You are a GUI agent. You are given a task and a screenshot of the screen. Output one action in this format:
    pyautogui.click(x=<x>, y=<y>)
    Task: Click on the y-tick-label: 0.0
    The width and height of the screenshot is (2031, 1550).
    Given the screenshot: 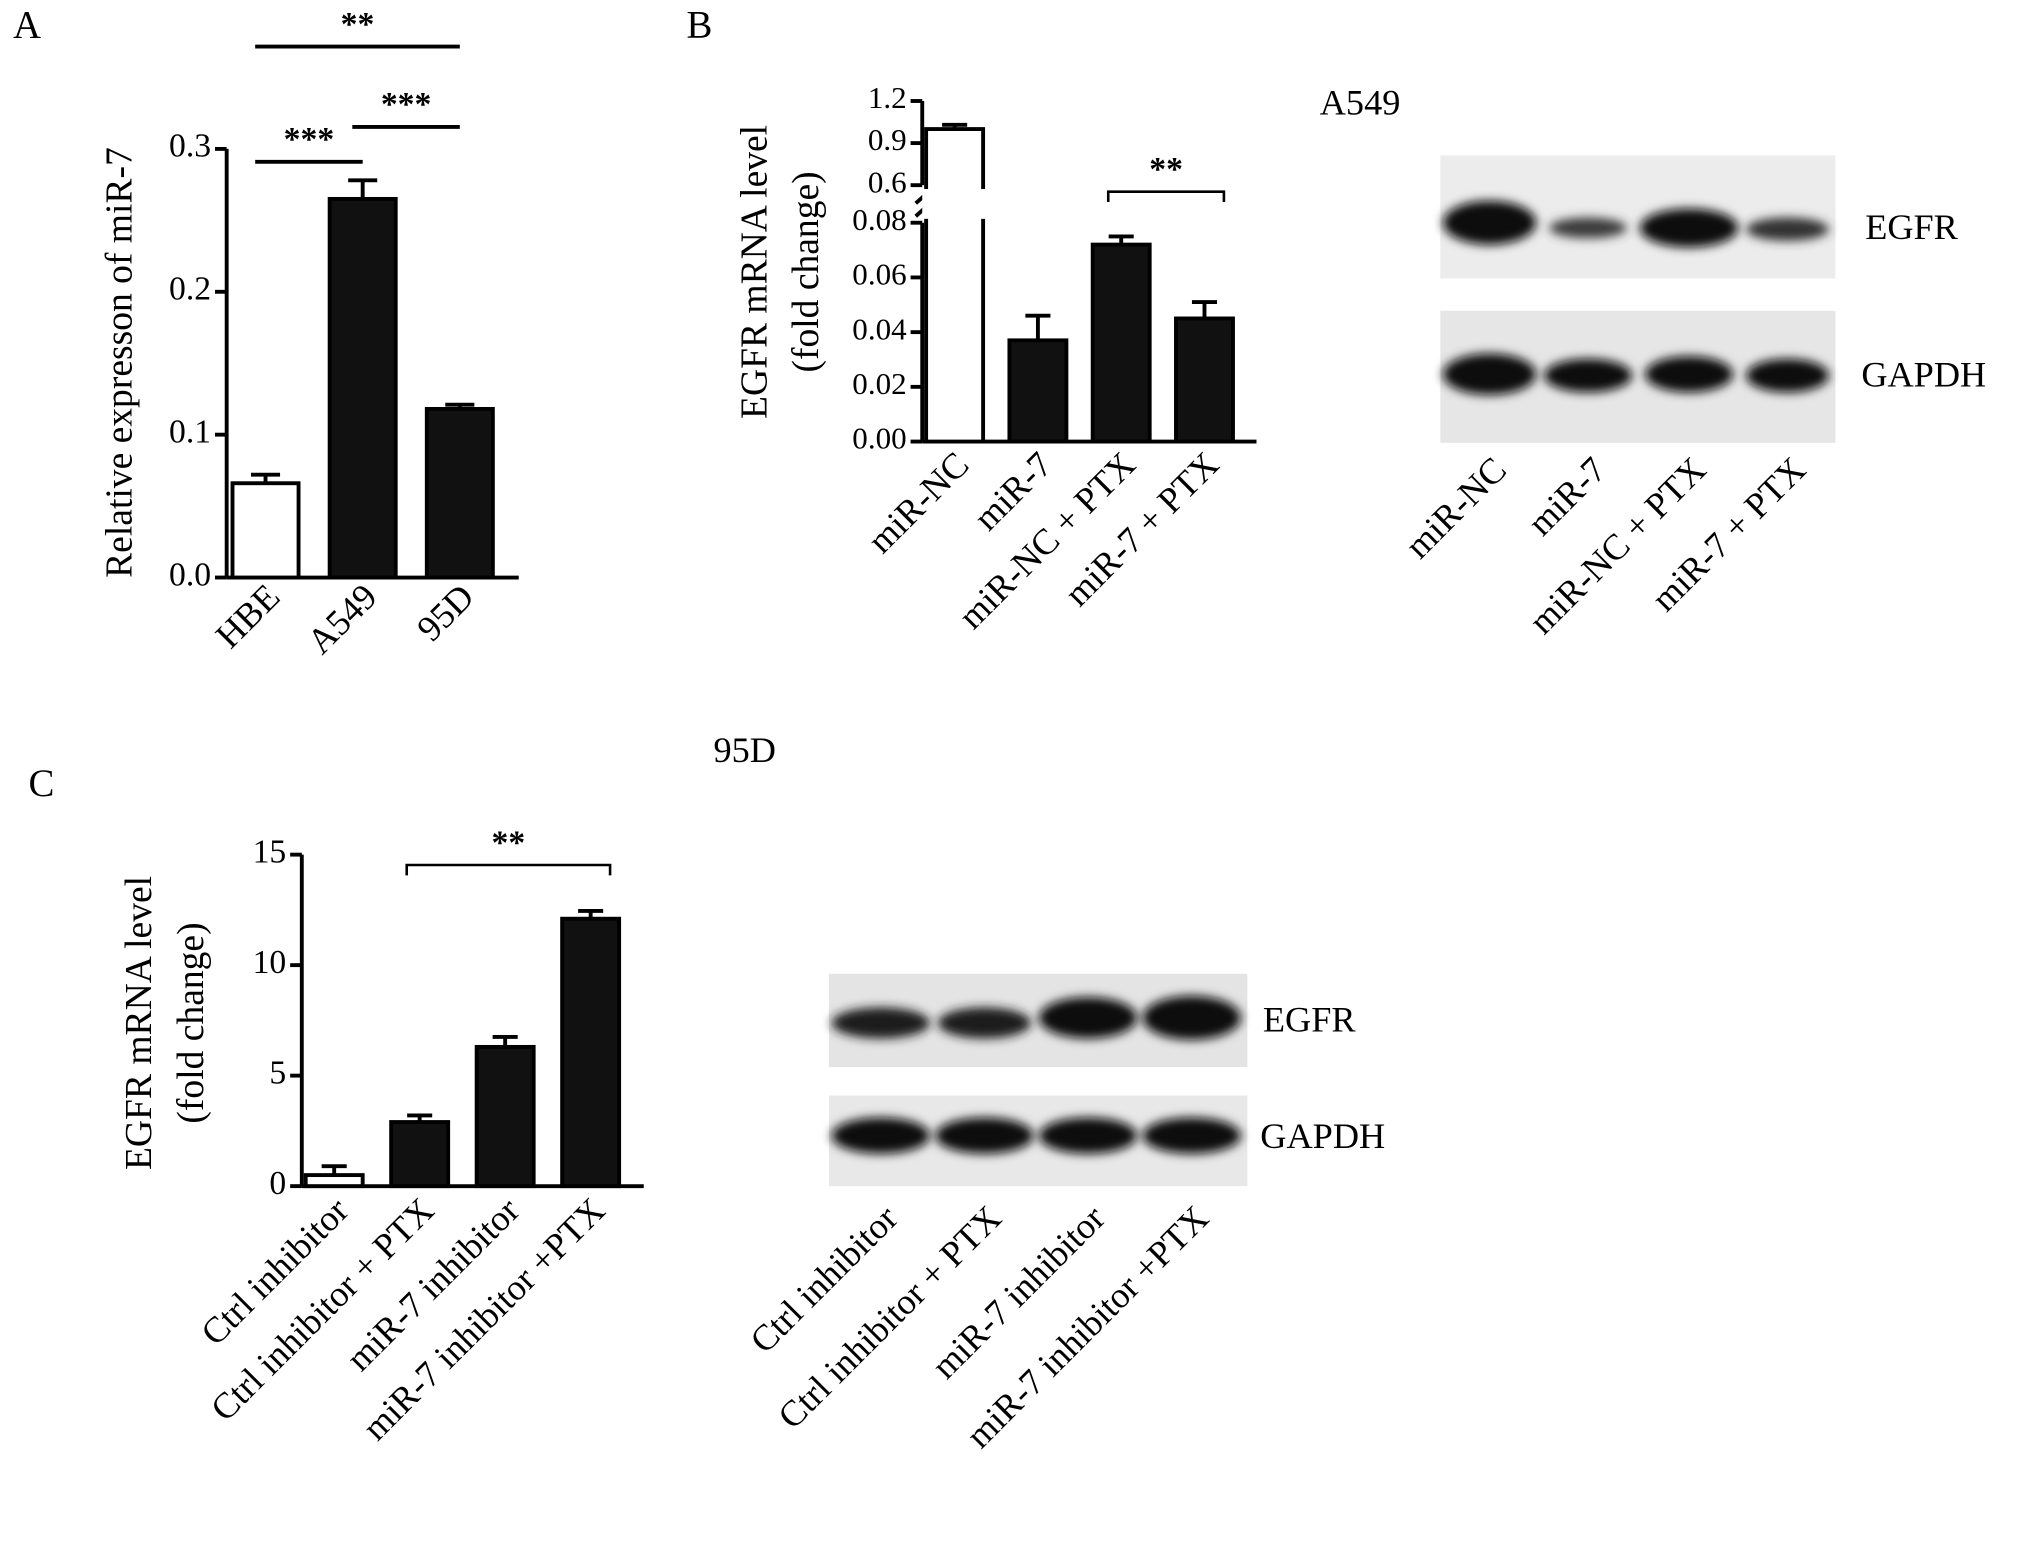 What is the action you would take?
    pyautogui.click(x=190, y=574)
    